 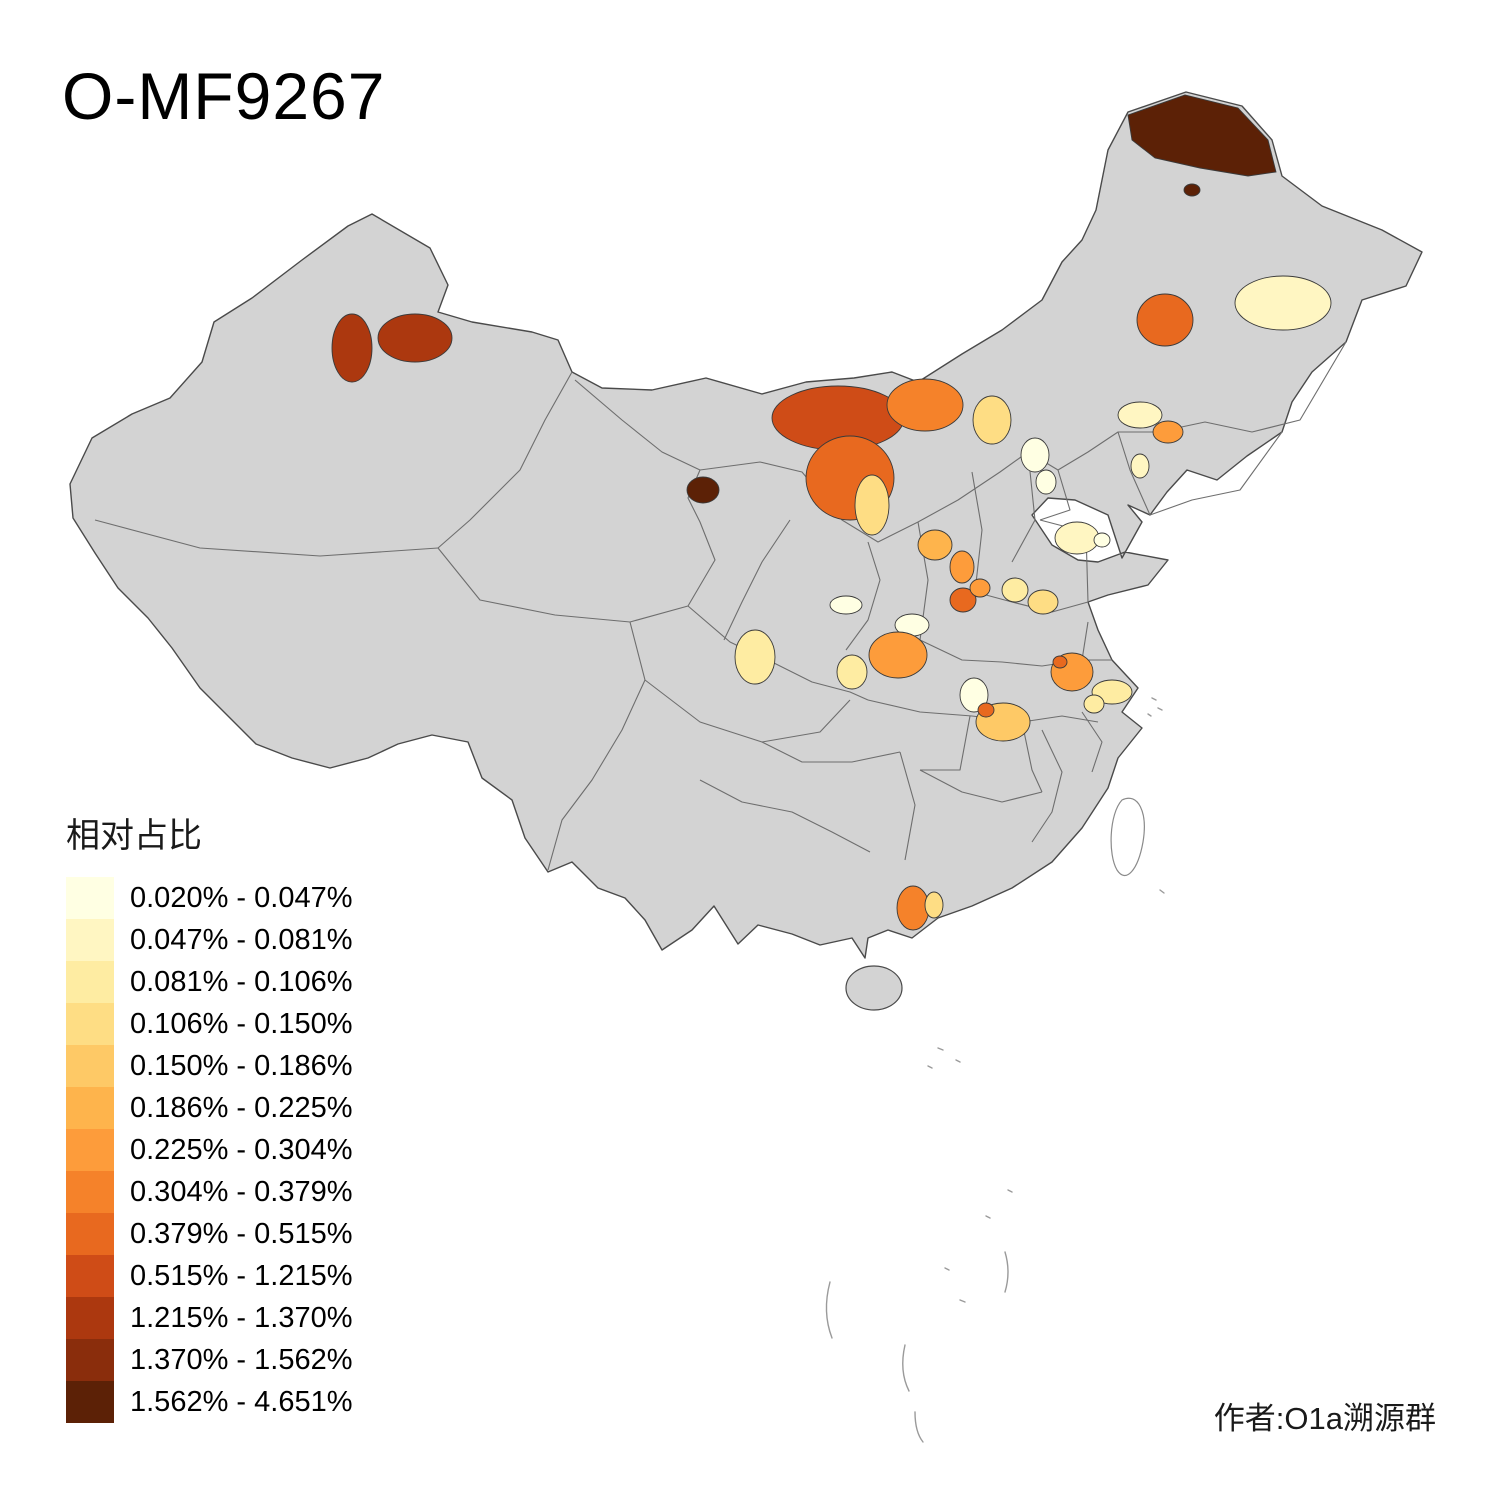 I want to click on legend-item: 0.106% - 0.150%, so click(x=276, y=1024).